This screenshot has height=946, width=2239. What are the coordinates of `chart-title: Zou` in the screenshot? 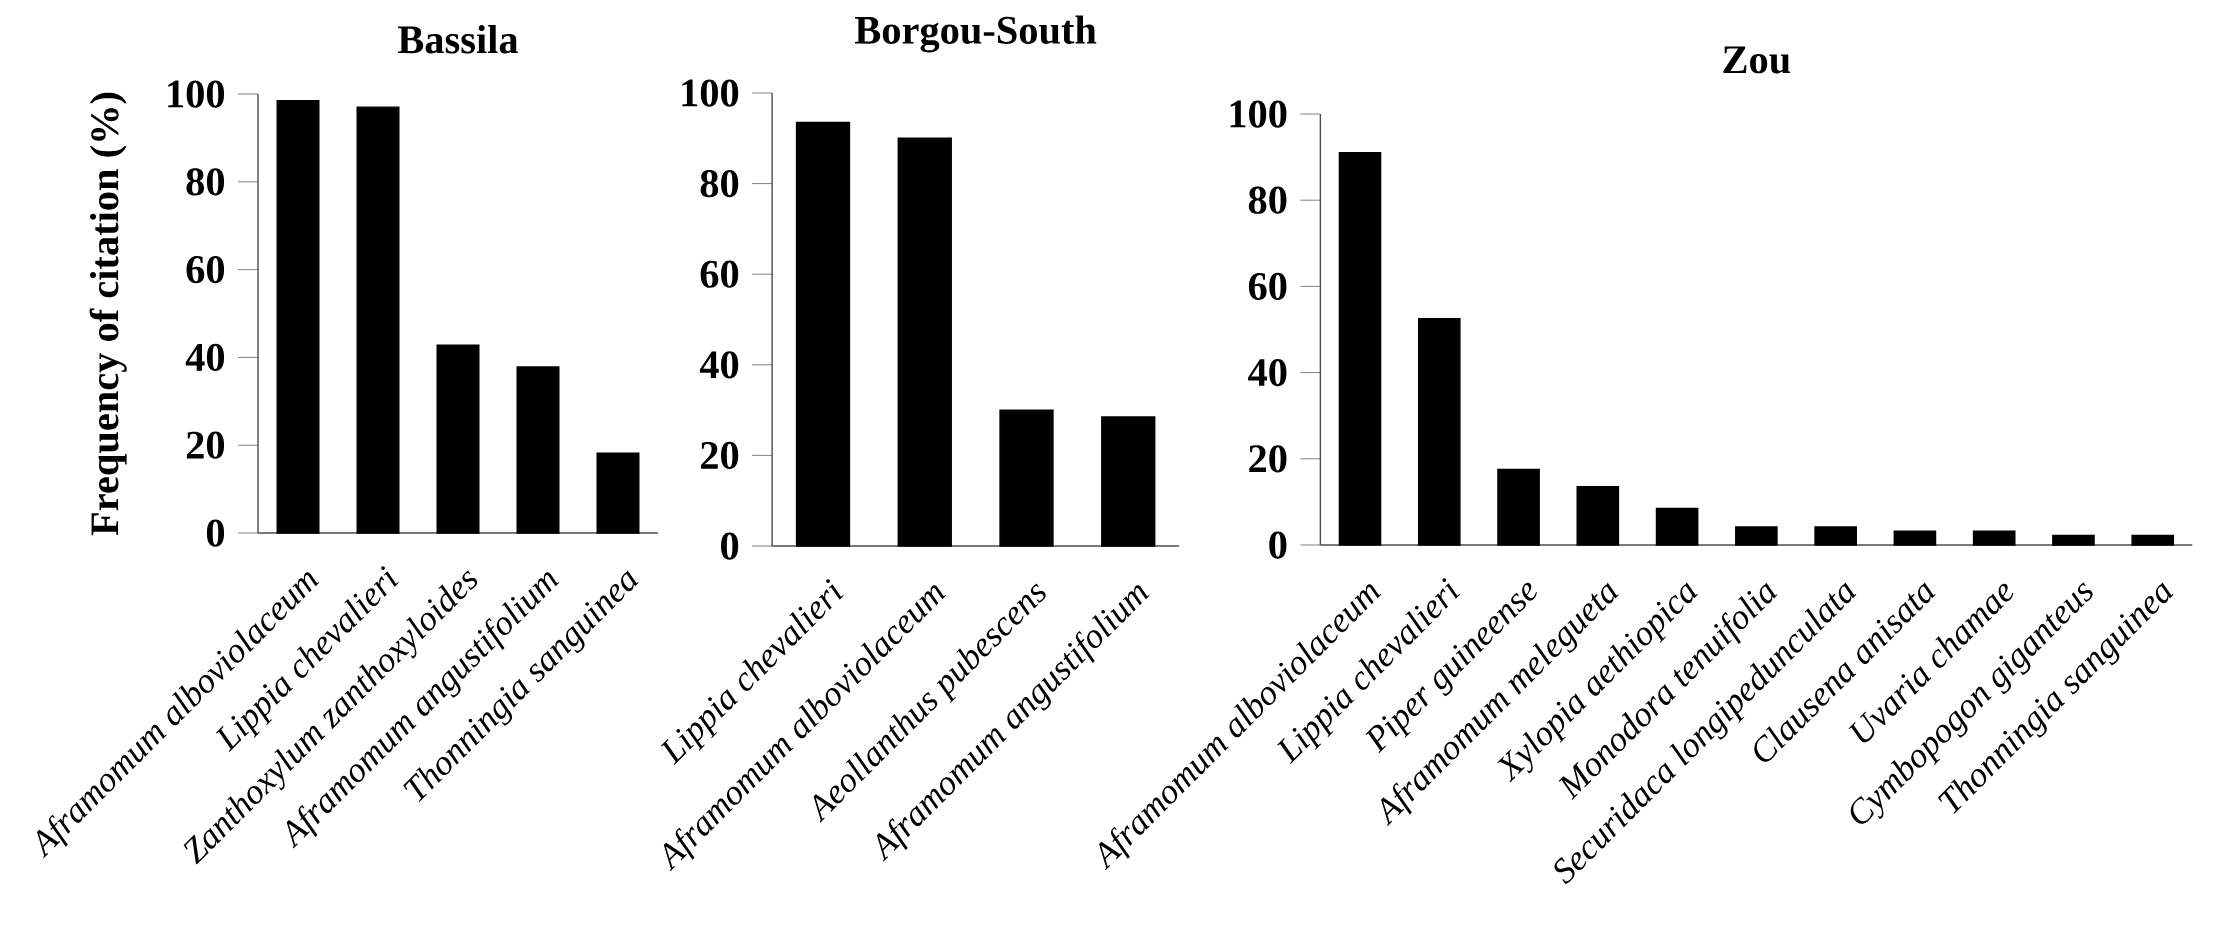 It's located at (1757, 60).